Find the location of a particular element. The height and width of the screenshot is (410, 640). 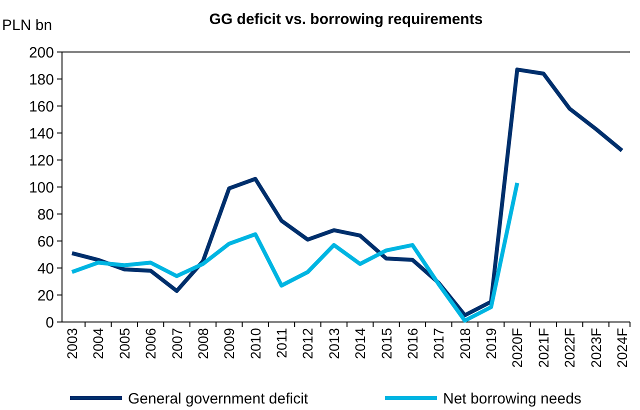

x-tick-label: 2018 is located at coordinates (464, 344).